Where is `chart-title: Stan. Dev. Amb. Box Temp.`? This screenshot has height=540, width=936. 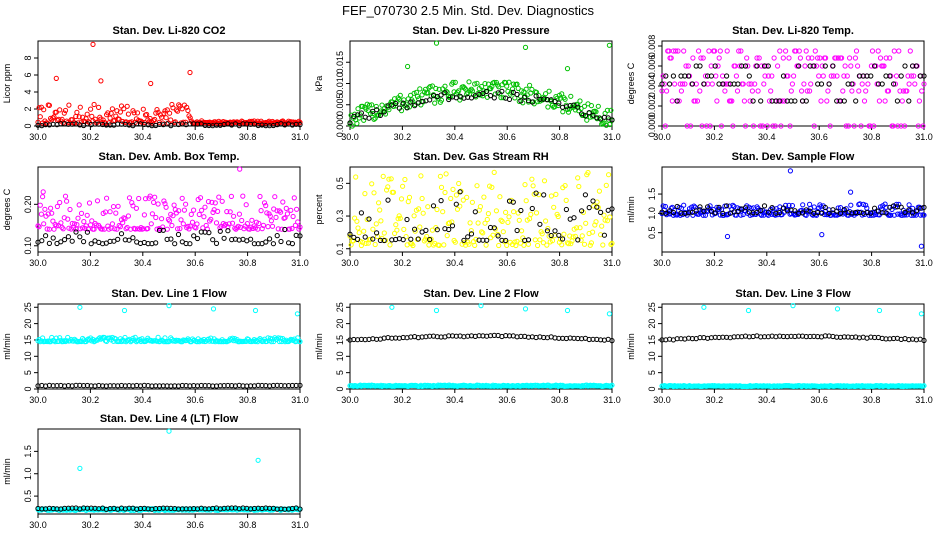 chart-title: Stan. Dev. Amb. Box Temp. is located at coordinates (169, 157).